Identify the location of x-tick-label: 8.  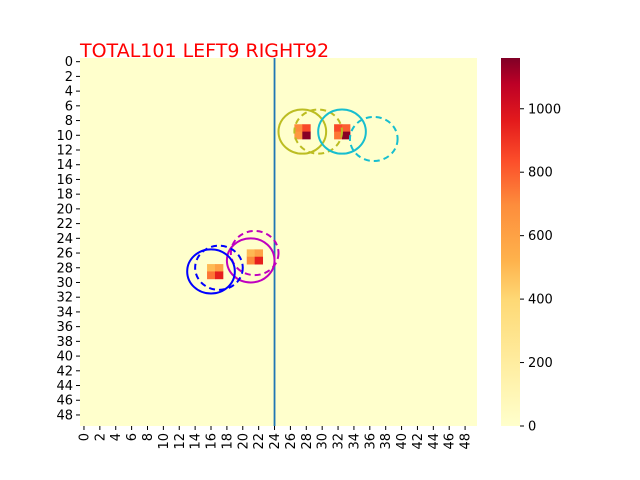
(148, 437).